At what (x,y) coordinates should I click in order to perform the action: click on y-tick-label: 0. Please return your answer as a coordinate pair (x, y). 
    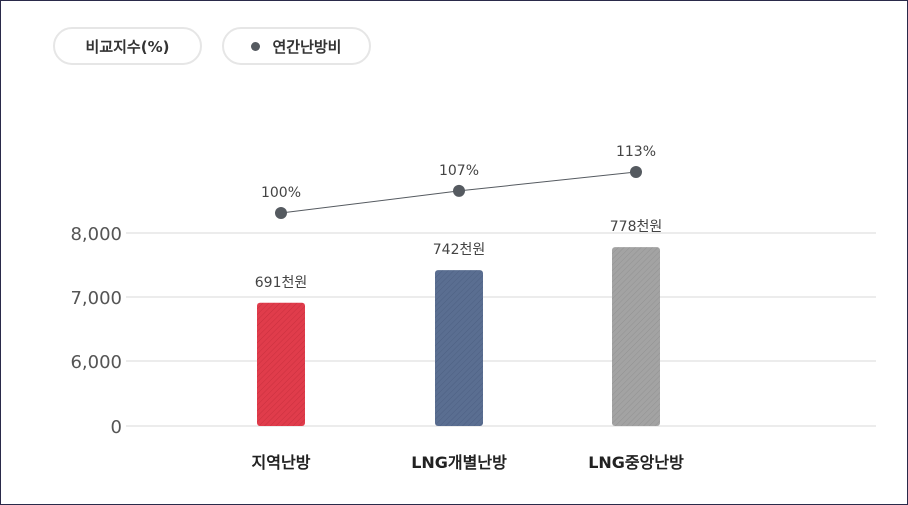
    Looking at the image, I should click on (116, 427).